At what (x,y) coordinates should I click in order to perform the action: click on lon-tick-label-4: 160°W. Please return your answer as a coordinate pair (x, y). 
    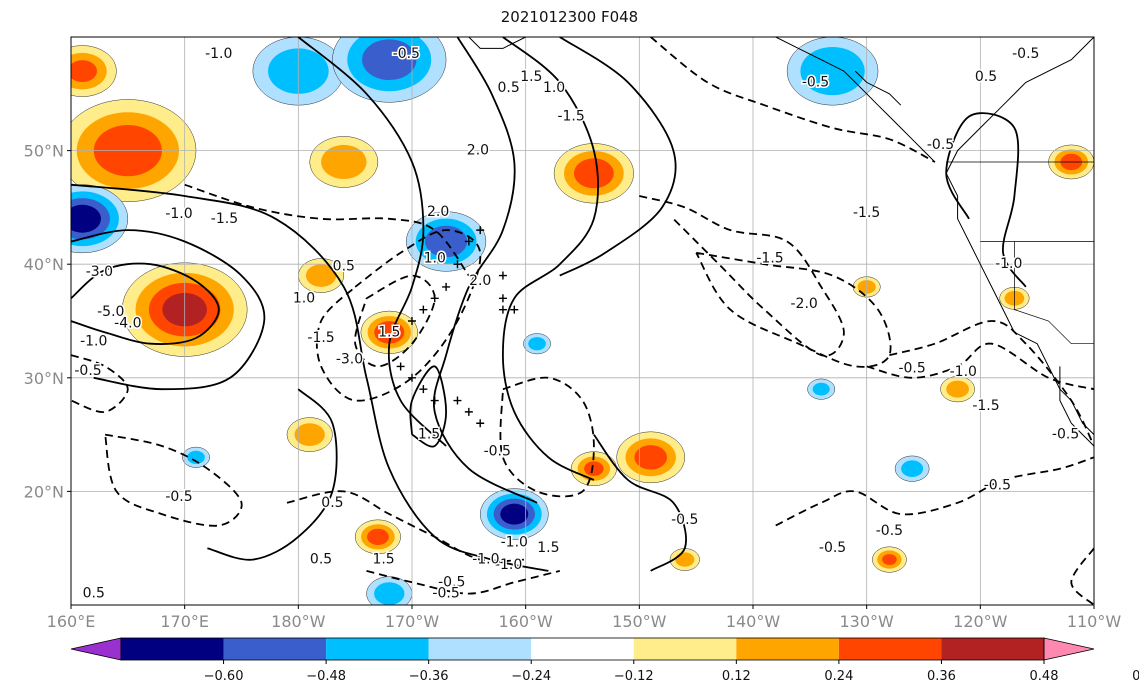
    Looking at the image, I should click on (525, 621).